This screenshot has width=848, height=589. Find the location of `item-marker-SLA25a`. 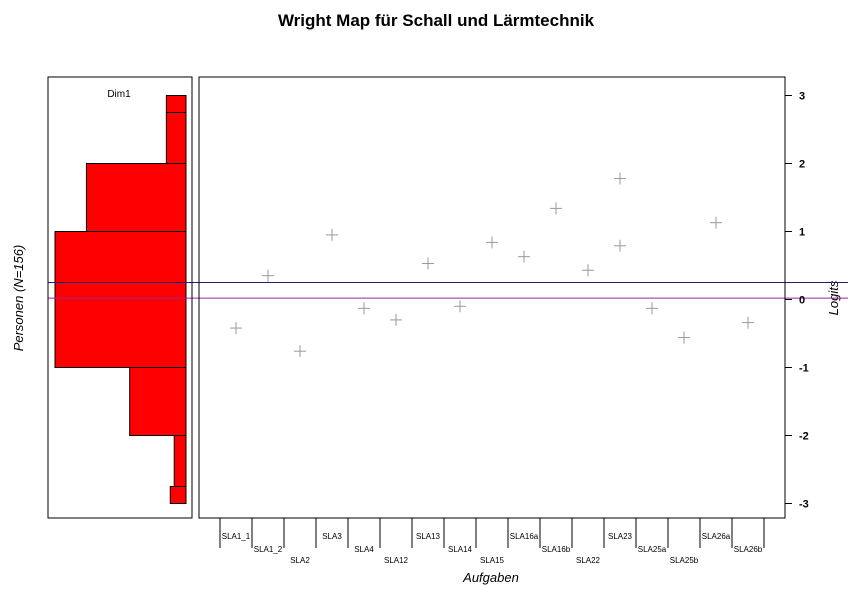

item-marker-SLA25a is located at coordinates (652, 308).